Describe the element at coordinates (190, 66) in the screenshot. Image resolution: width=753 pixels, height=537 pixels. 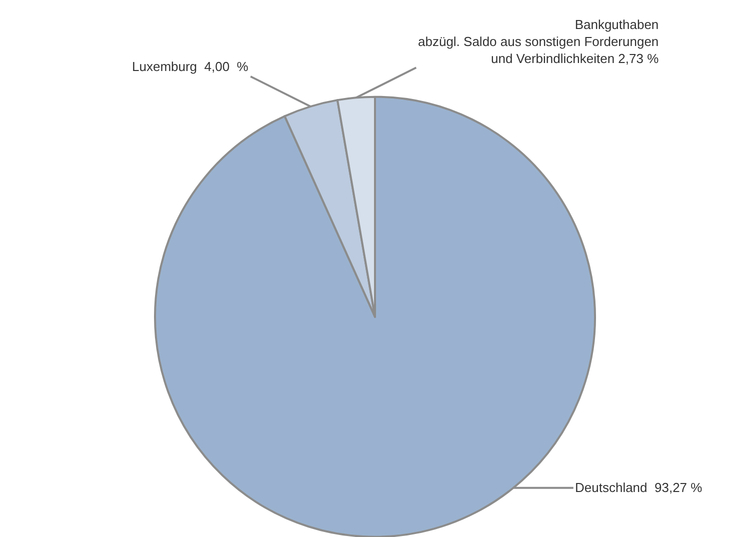
I see `slice-label: Luxemburg 4,00 %` at that location.